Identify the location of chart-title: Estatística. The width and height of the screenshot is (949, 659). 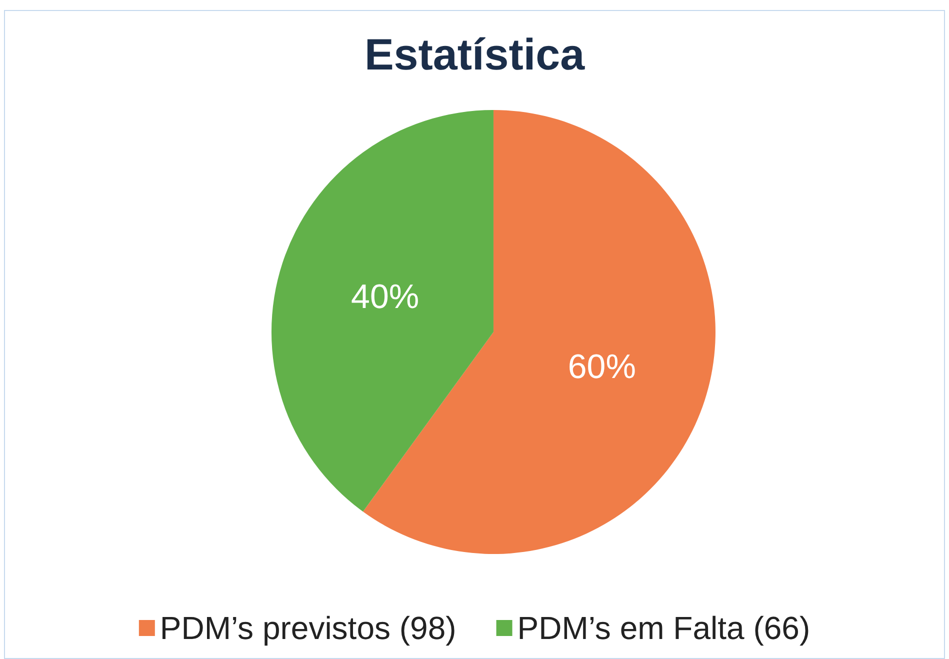
(475, 55).